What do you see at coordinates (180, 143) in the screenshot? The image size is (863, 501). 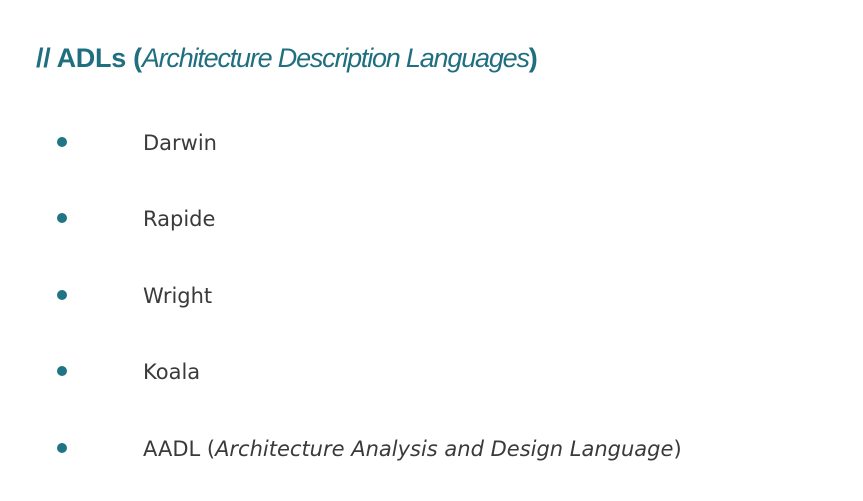 I see `list-item-label: Darwin` at bounding box center [180, 143].